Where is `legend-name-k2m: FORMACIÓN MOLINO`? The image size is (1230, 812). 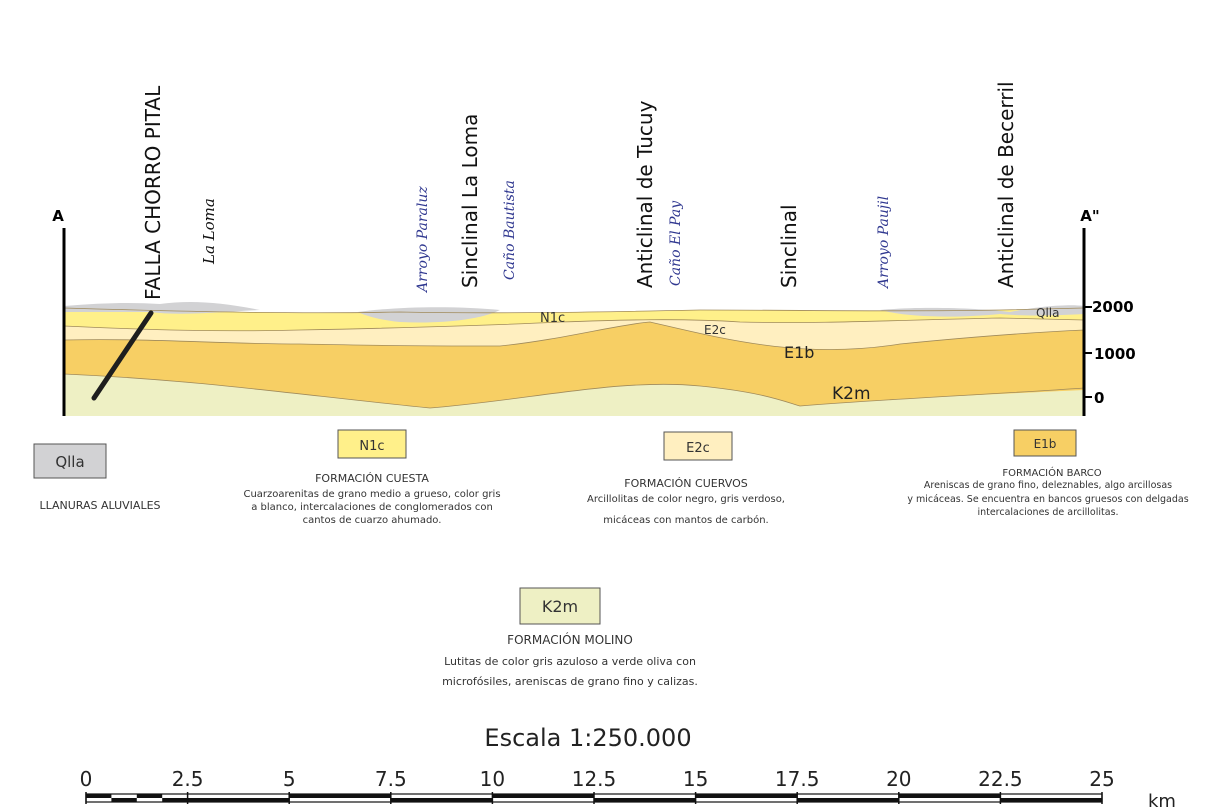 legend-name-k2m: FORMACIÓN MOLINO is located at coordinates (570, 639).